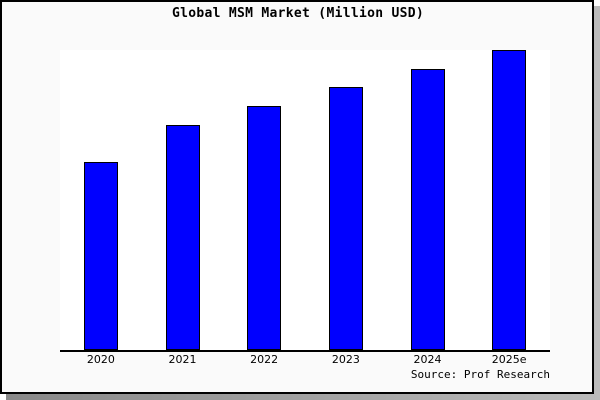  I want to click on bar-2020, so click(100, 256).